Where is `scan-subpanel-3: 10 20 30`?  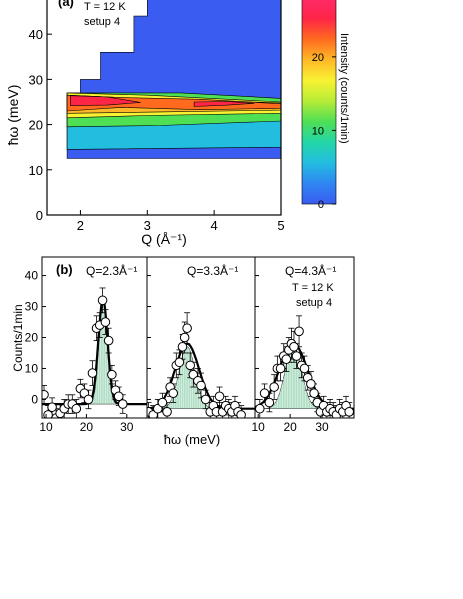 scan-subpanel-3: 10 20 30 is located at coordinates (303, 345).